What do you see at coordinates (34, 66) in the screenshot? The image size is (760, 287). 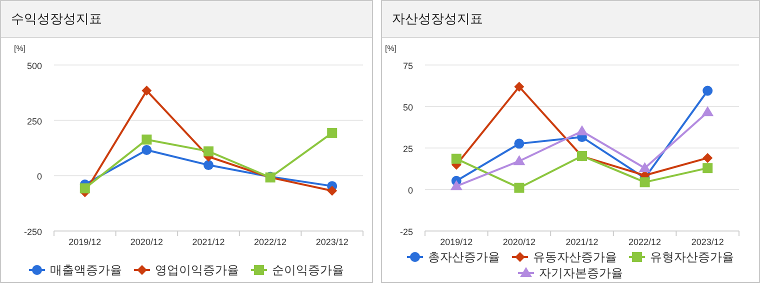 I see `y-tick-label: 500` at bounding box center [34, 66].